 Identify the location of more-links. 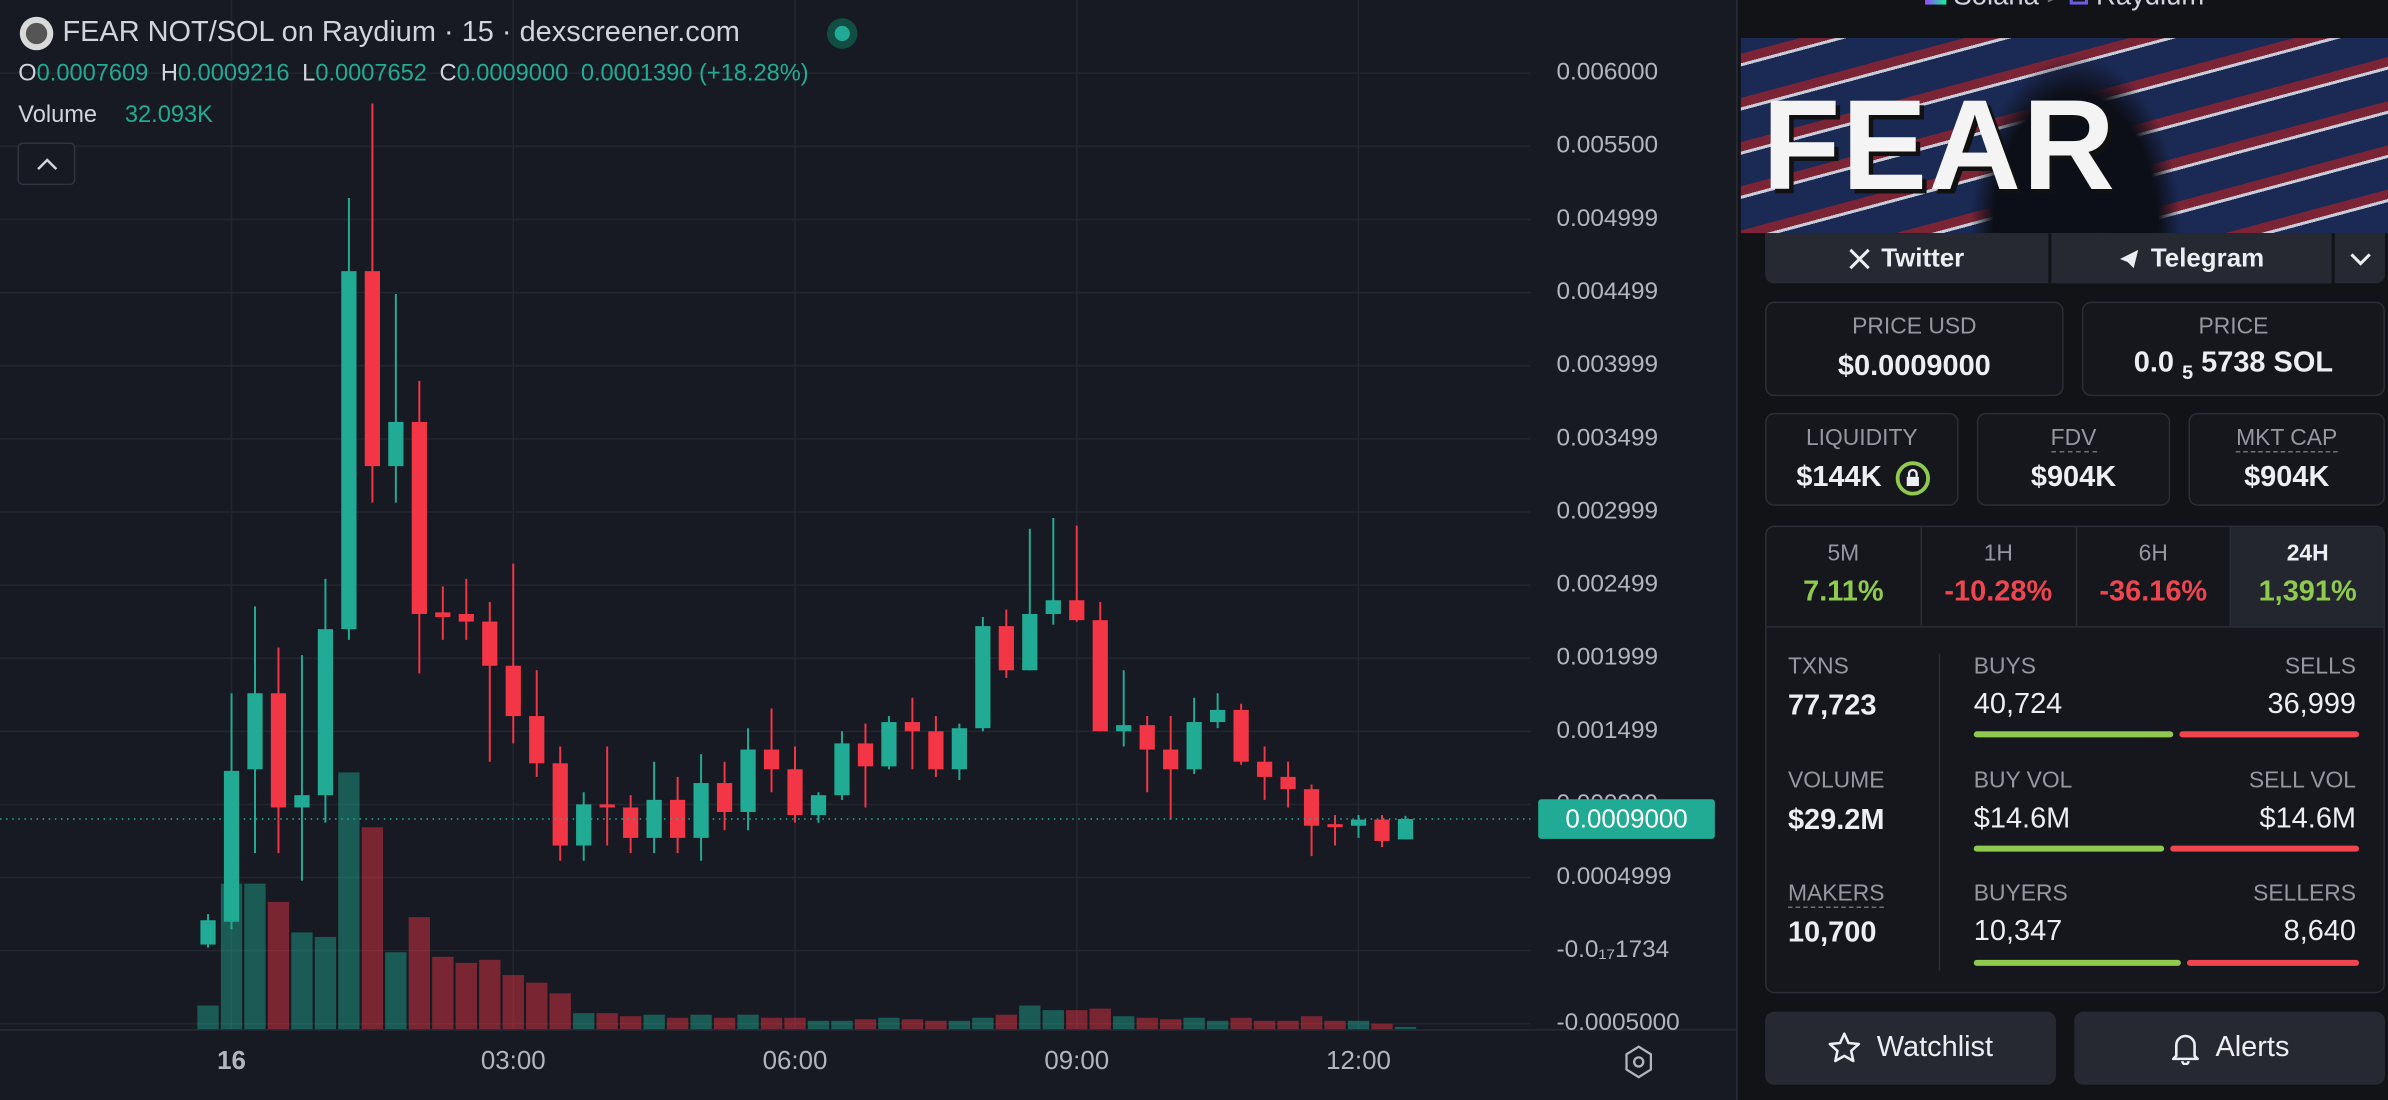
(2359, 258).